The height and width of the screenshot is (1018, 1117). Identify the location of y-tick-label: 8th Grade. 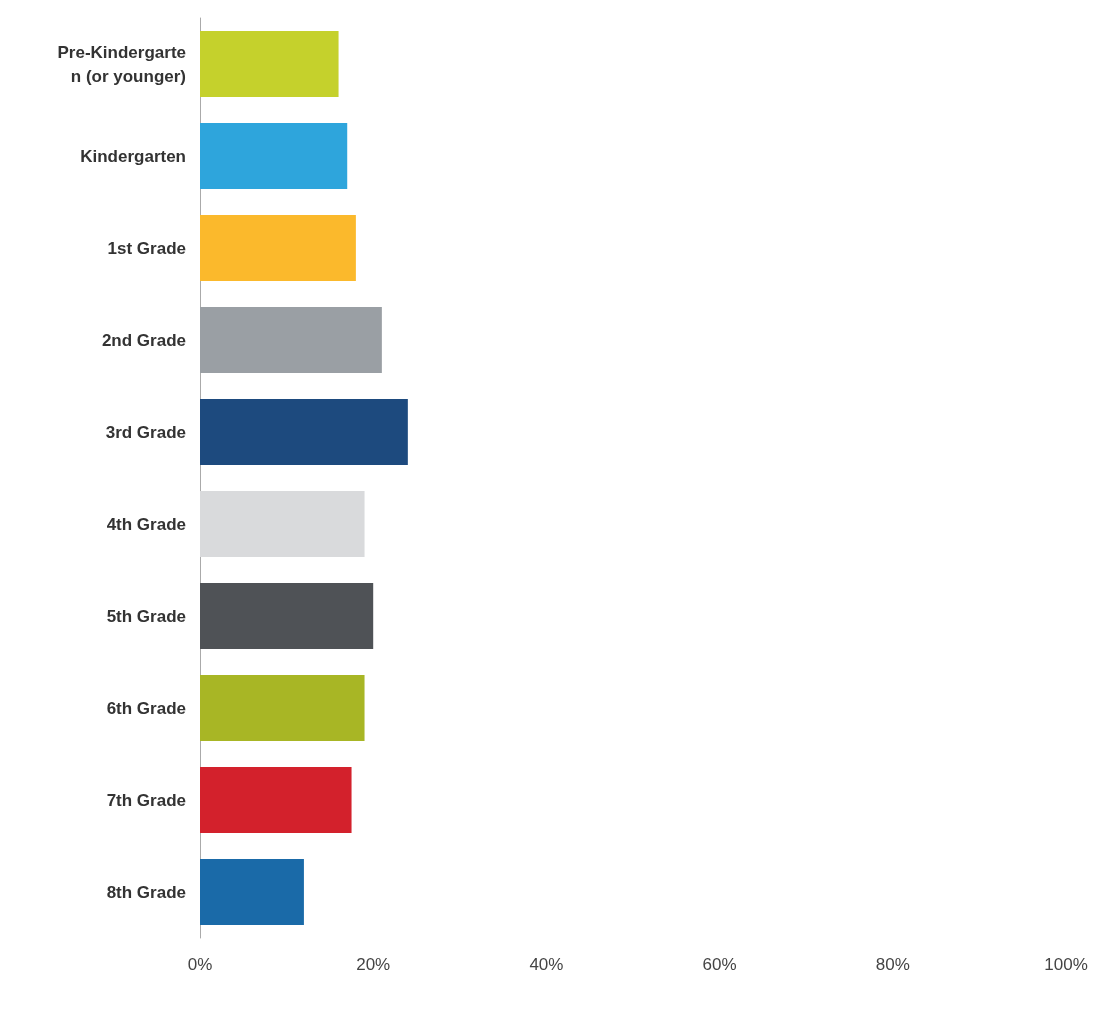
(146, 892).